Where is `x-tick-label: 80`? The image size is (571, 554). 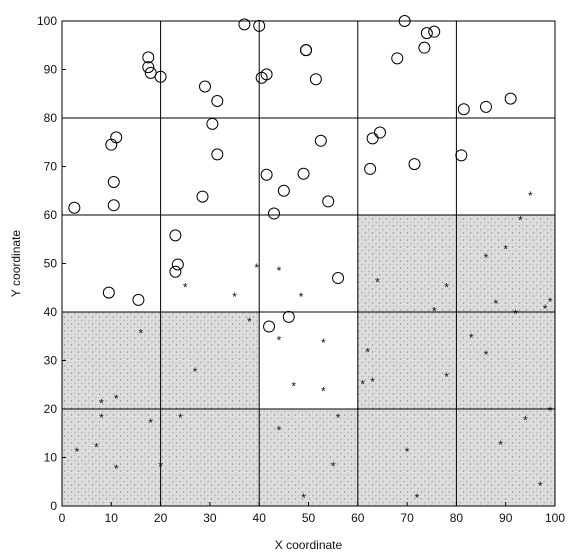
x-tick-label: 80 is located at coordinates (457, 518).